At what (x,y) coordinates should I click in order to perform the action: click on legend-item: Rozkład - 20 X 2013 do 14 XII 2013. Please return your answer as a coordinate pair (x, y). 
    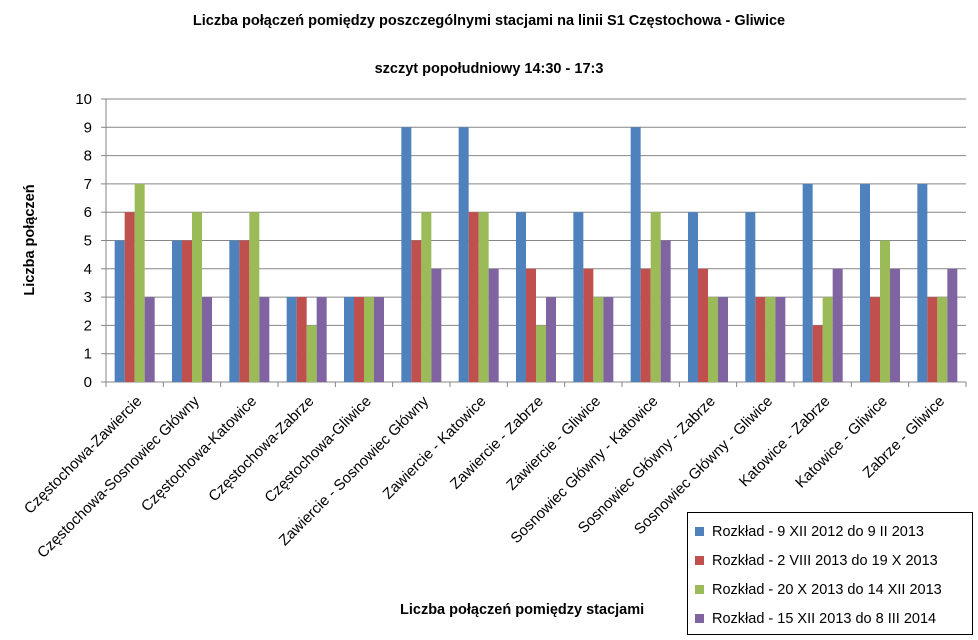
    Looking at the image, I should click on (830, 589).